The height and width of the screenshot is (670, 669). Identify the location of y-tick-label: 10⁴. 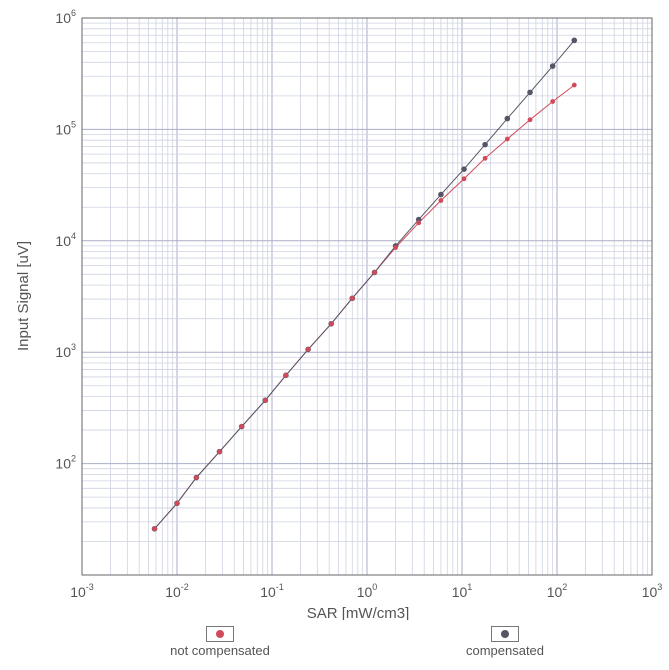
(65, 240).